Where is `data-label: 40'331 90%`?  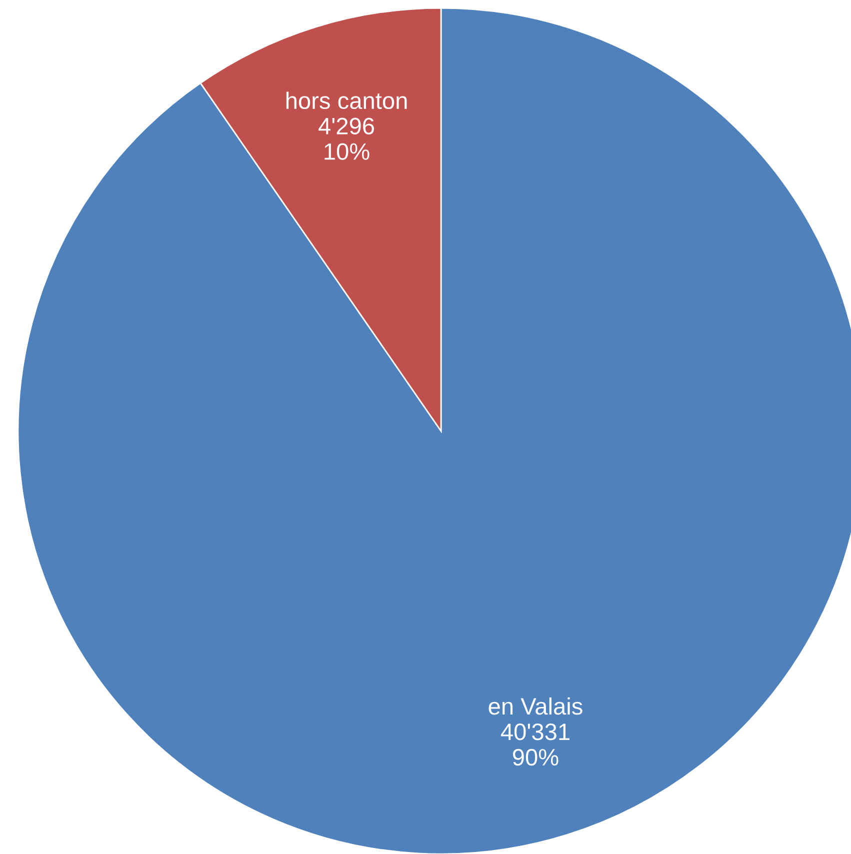 data-label: 40'331 90% is located at coordinates (535, 744).